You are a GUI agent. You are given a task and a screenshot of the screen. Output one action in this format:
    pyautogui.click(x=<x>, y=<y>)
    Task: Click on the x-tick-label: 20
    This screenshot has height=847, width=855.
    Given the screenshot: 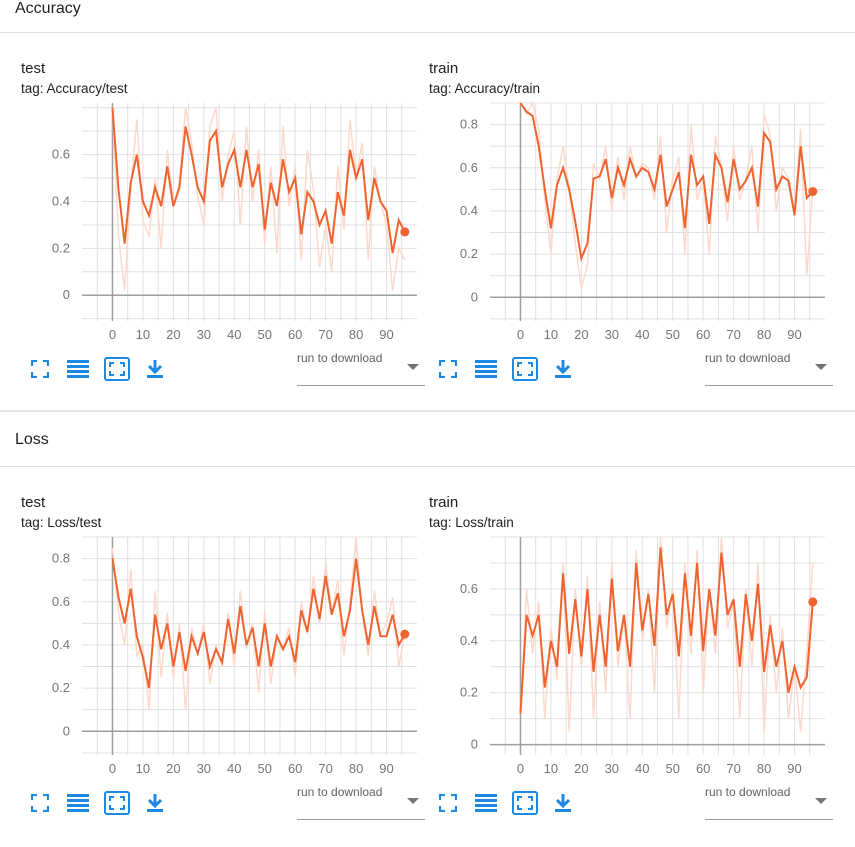 What is the action you would take?
    pyautogui.click(x=581, y=768)
    